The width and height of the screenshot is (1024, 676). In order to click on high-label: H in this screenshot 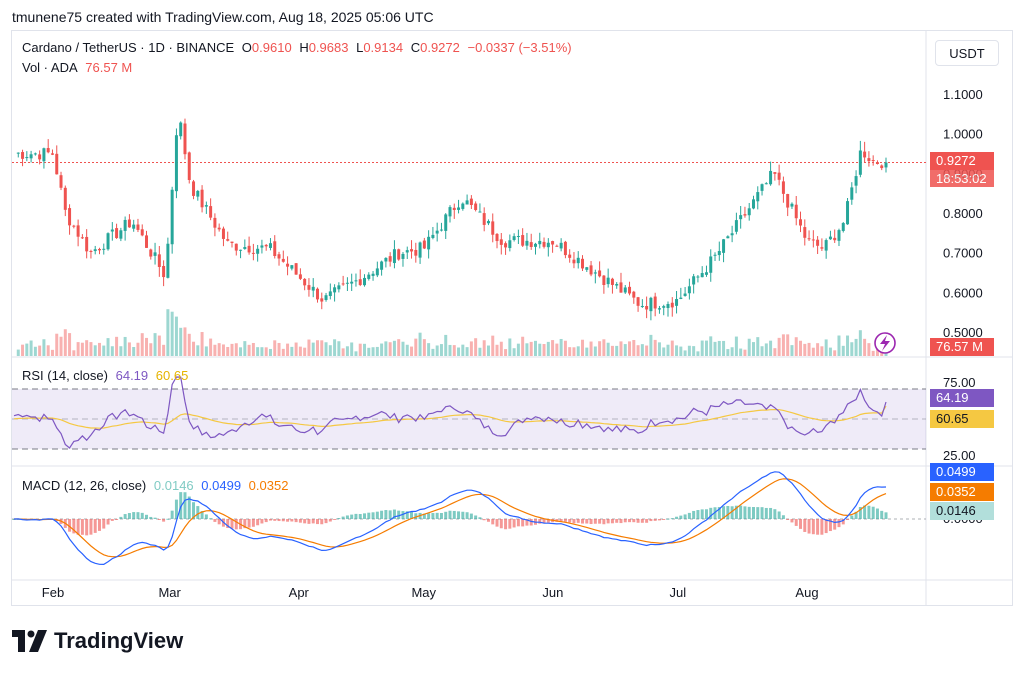, I will do `click(304, 47)`.